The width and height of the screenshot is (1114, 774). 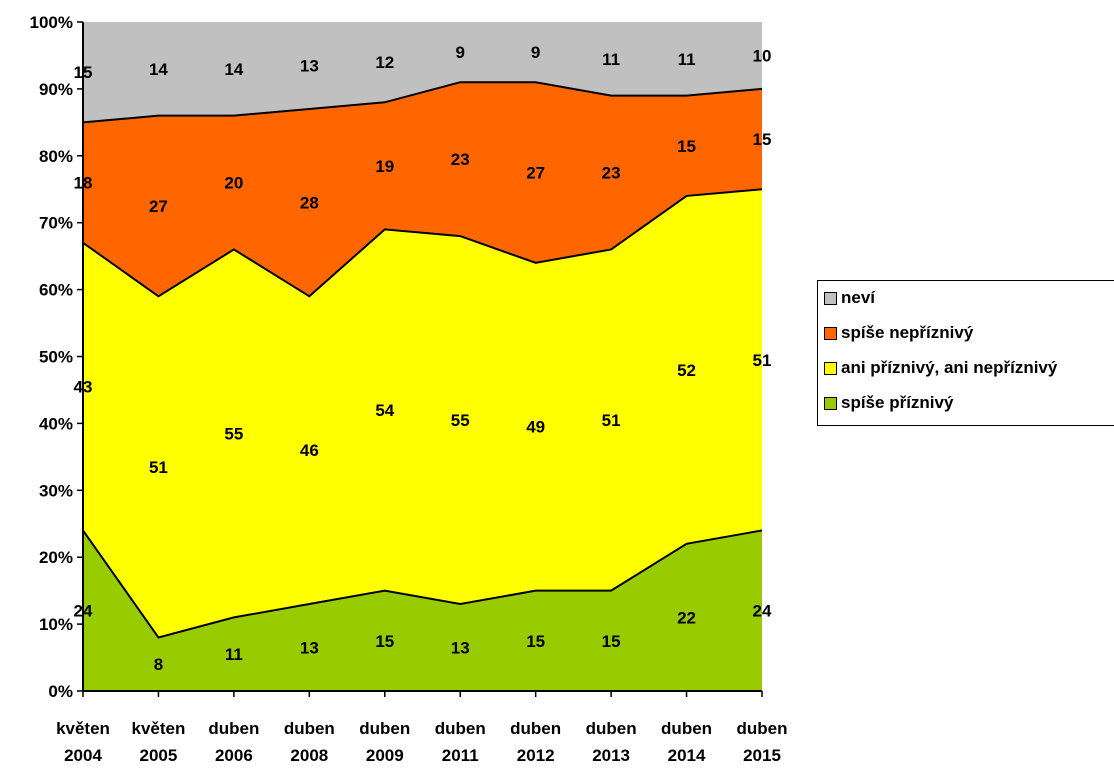 I want to click on data-label-ani-priznivy-ani-nepriznivy: 49, so click(x=535, y=427).